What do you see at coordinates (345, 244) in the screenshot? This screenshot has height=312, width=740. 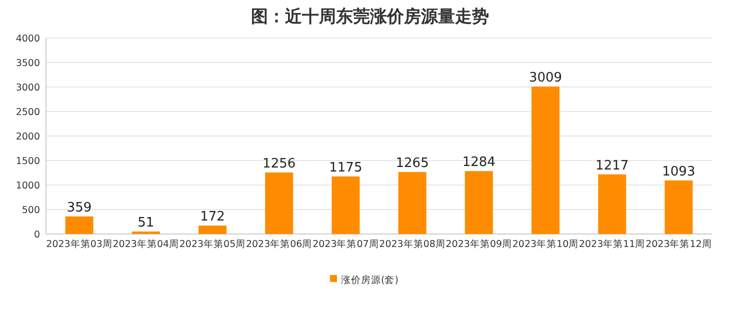 I see `x-tick-label: 2023年第07周` at bounding box center [345, 244].